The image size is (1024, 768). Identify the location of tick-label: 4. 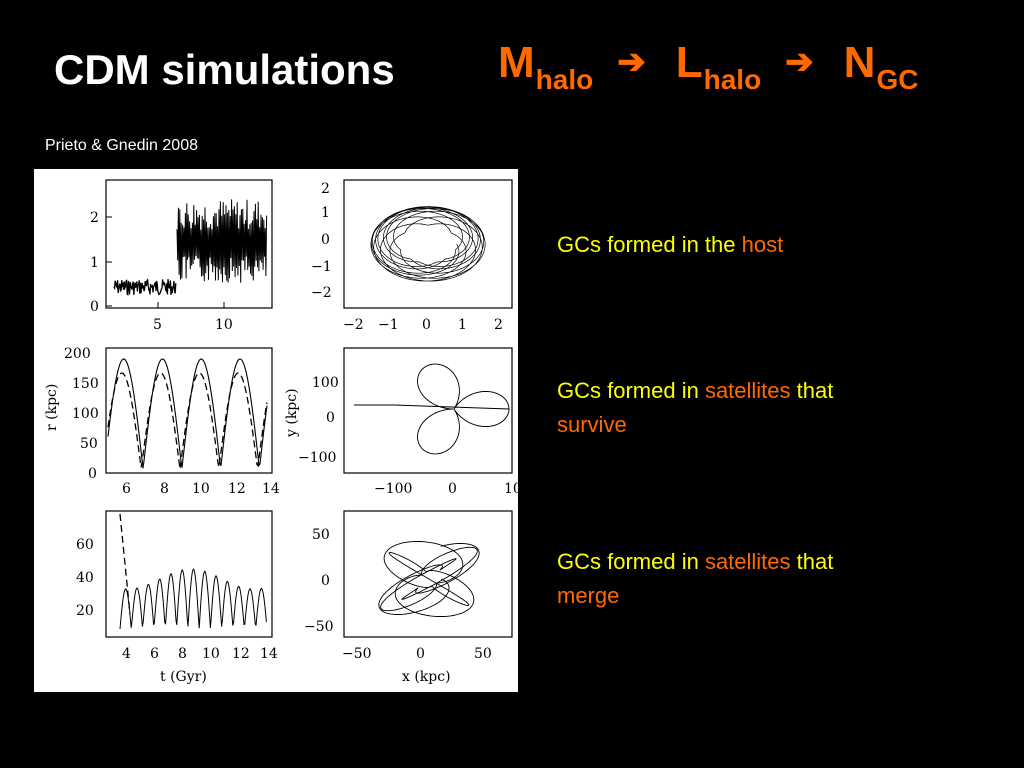
(126, 654).